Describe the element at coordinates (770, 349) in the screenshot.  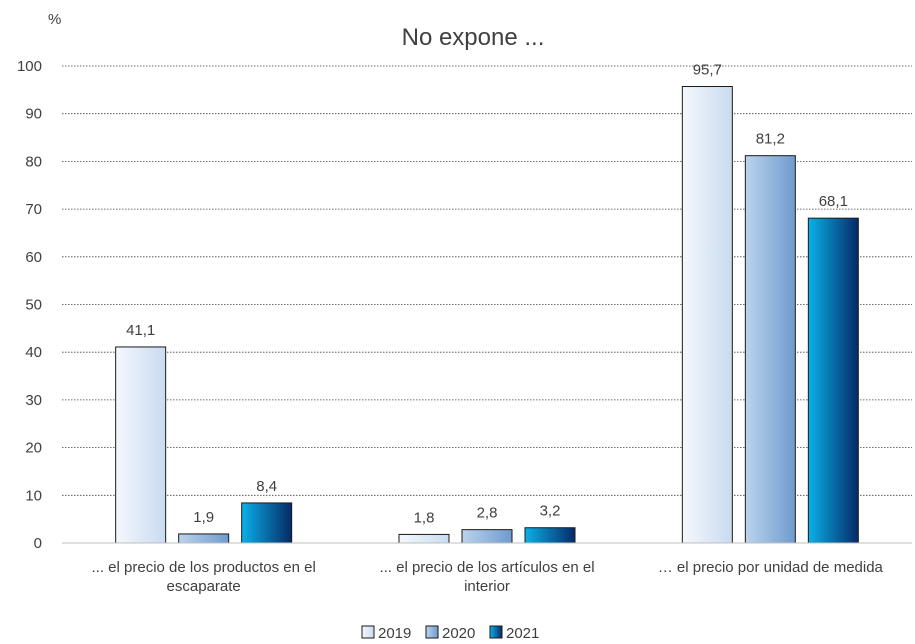
I see `bar-2020-cat3` at that location.